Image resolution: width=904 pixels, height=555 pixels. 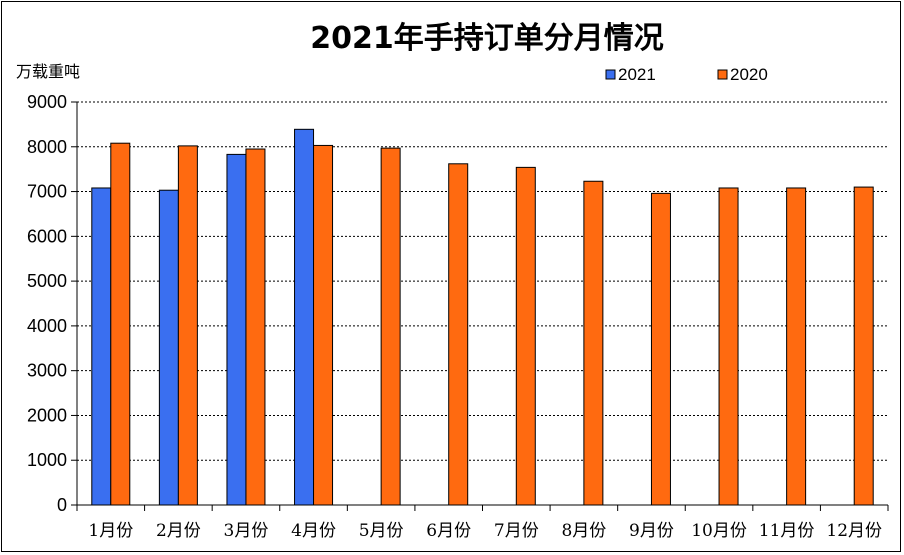 What do you see at coordinates (854, 531) in the screenshot?
I see `x-tick-label: 12月份` at bounding box center [854, 531].